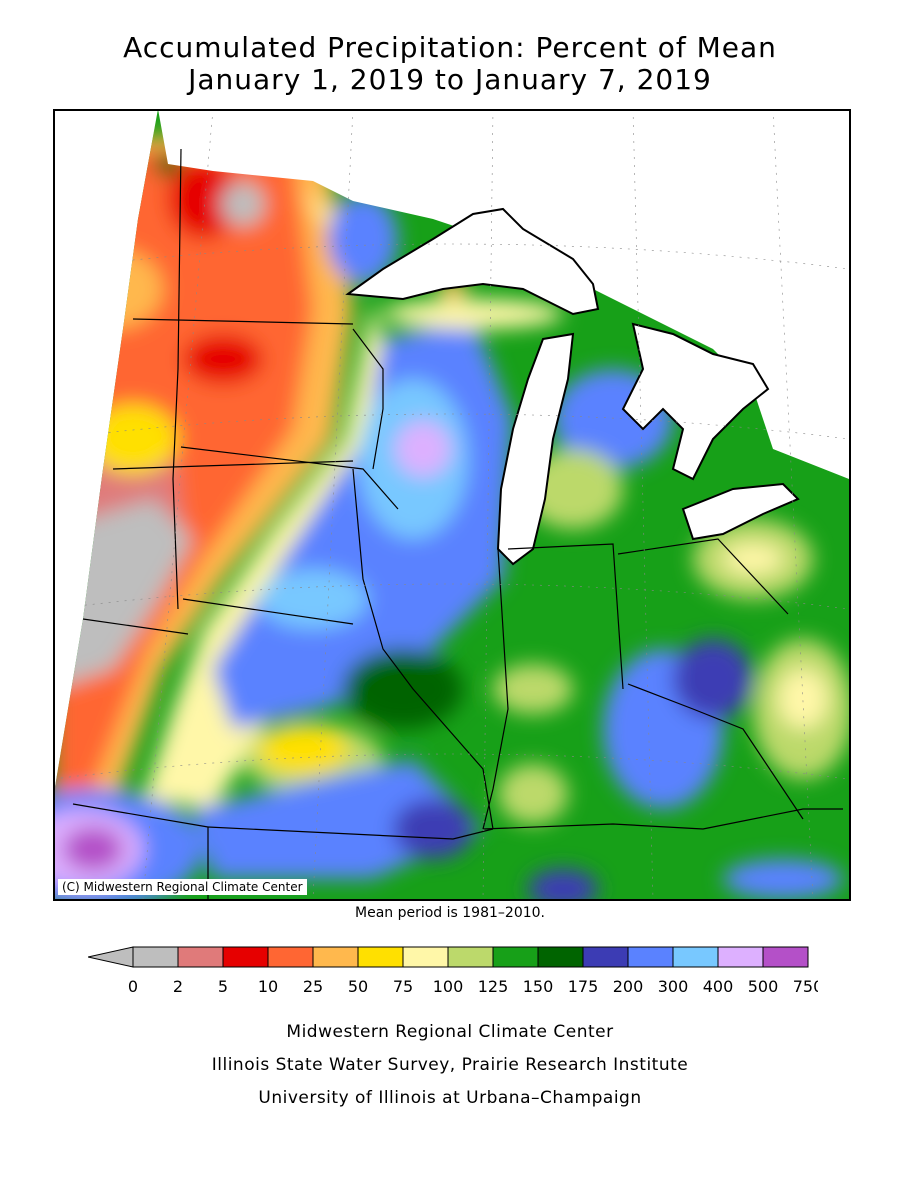 The width and height of the screenshot is (900, 1200). What do you see at coordinates (450, 79) in the screenshot?
I see `map-title-line-2: January 1, 2019 to January 7, 2019` at bounding box center [450, 79].